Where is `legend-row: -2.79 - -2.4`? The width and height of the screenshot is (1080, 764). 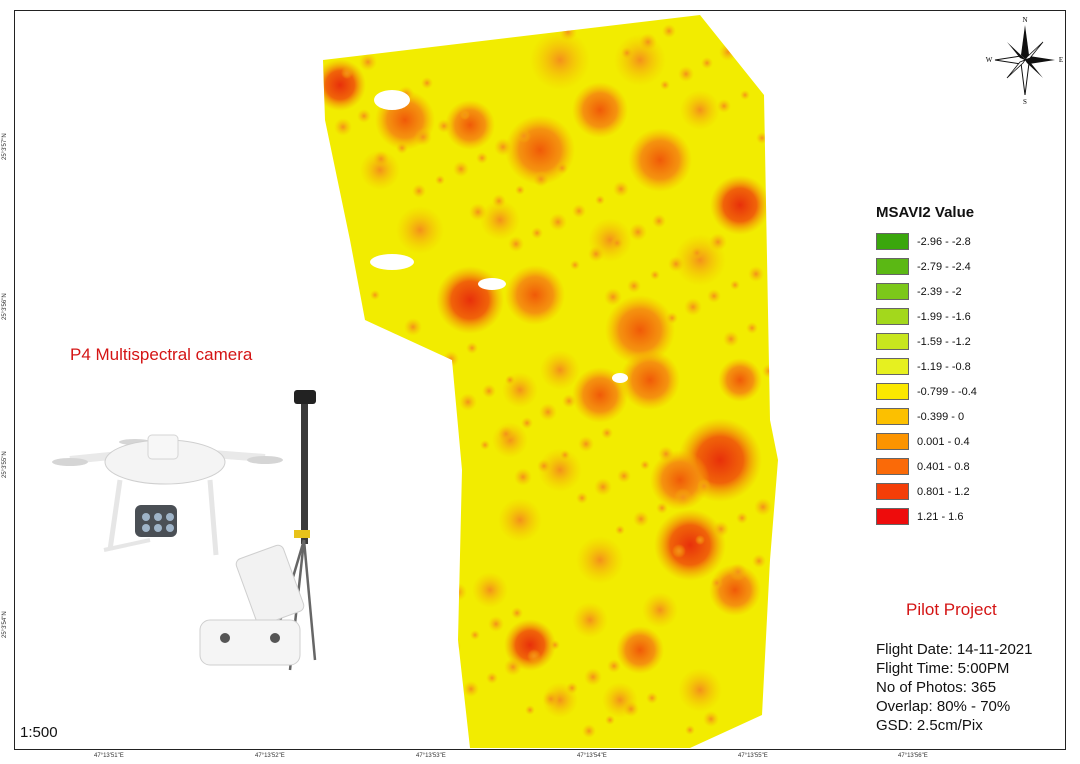
legend-row: -2.79 - -2.4 is located at coordinates (926, 266).